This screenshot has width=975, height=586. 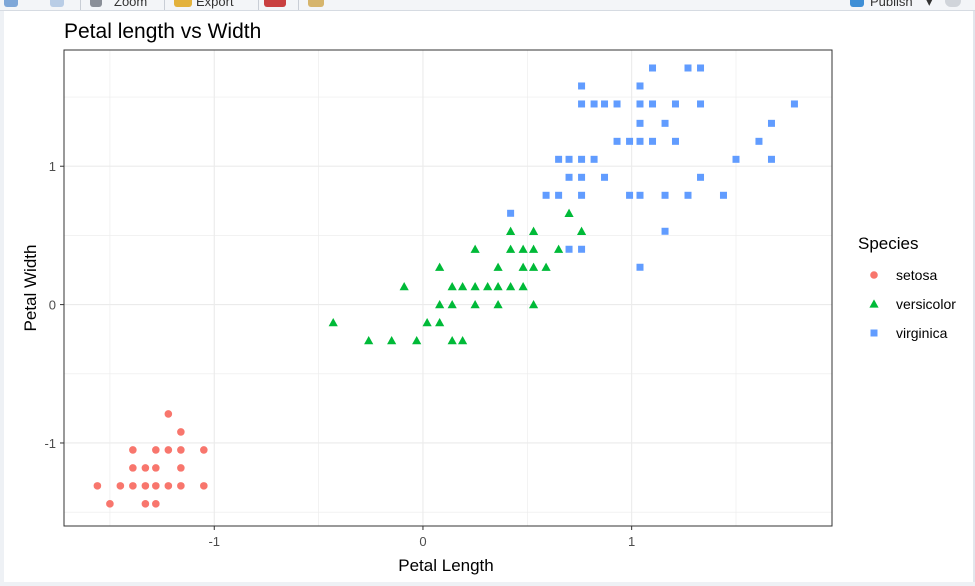 What do you see at coordinates (907, 287) in the screenshot?
I see `legend: Species setosa versicolor virginica` at bounding box center [907, 287].